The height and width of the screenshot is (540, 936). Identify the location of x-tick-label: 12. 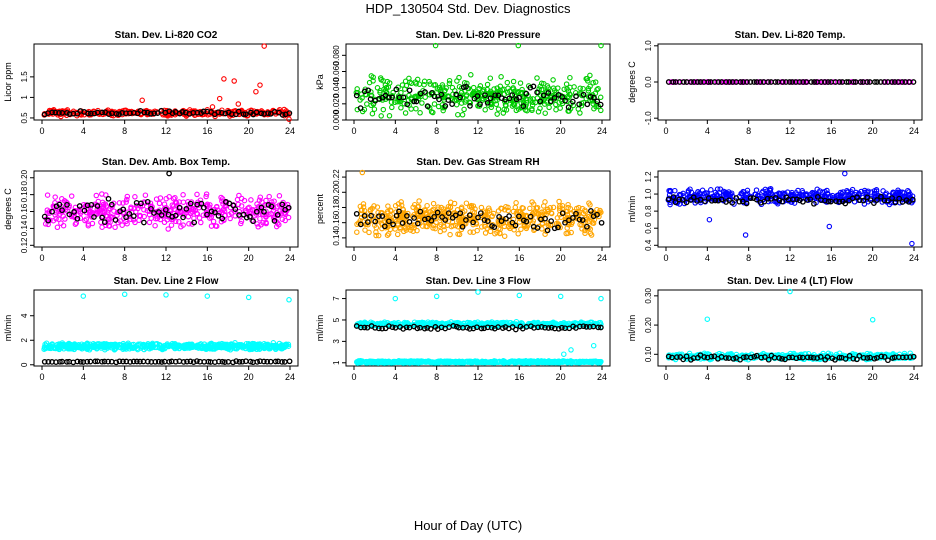
(790, 377).